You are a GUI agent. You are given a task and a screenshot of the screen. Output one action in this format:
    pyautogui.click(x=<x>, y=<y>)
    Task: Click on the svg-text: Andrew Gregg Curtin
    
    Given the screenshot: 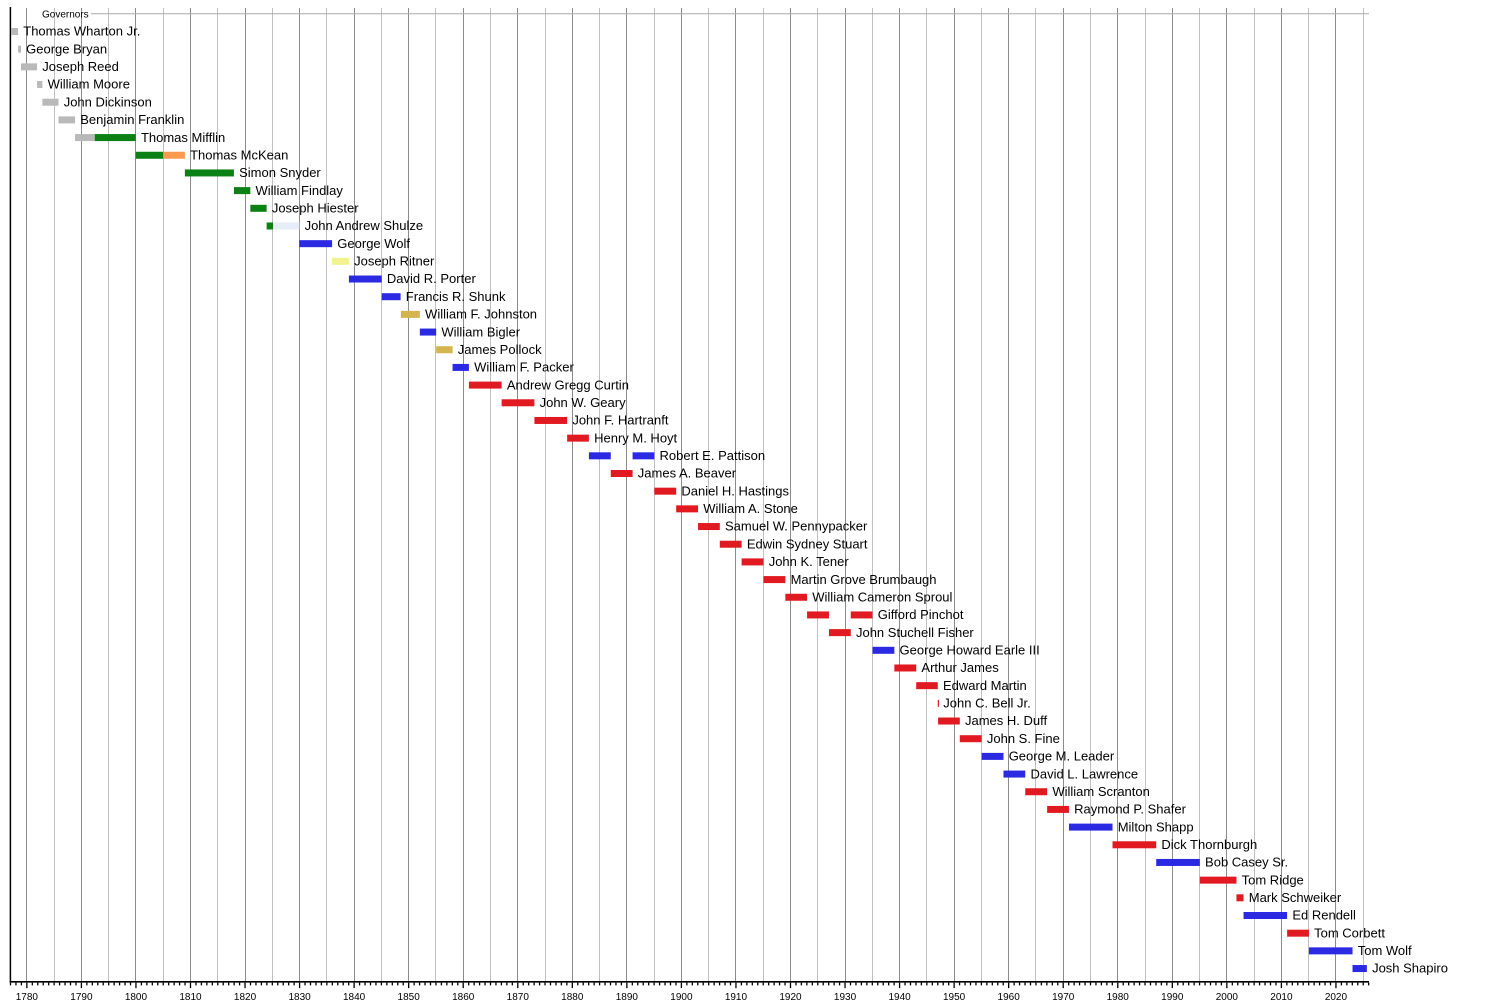 What is the action you would take?
    pyautogui.click(x=568, y=384)
    